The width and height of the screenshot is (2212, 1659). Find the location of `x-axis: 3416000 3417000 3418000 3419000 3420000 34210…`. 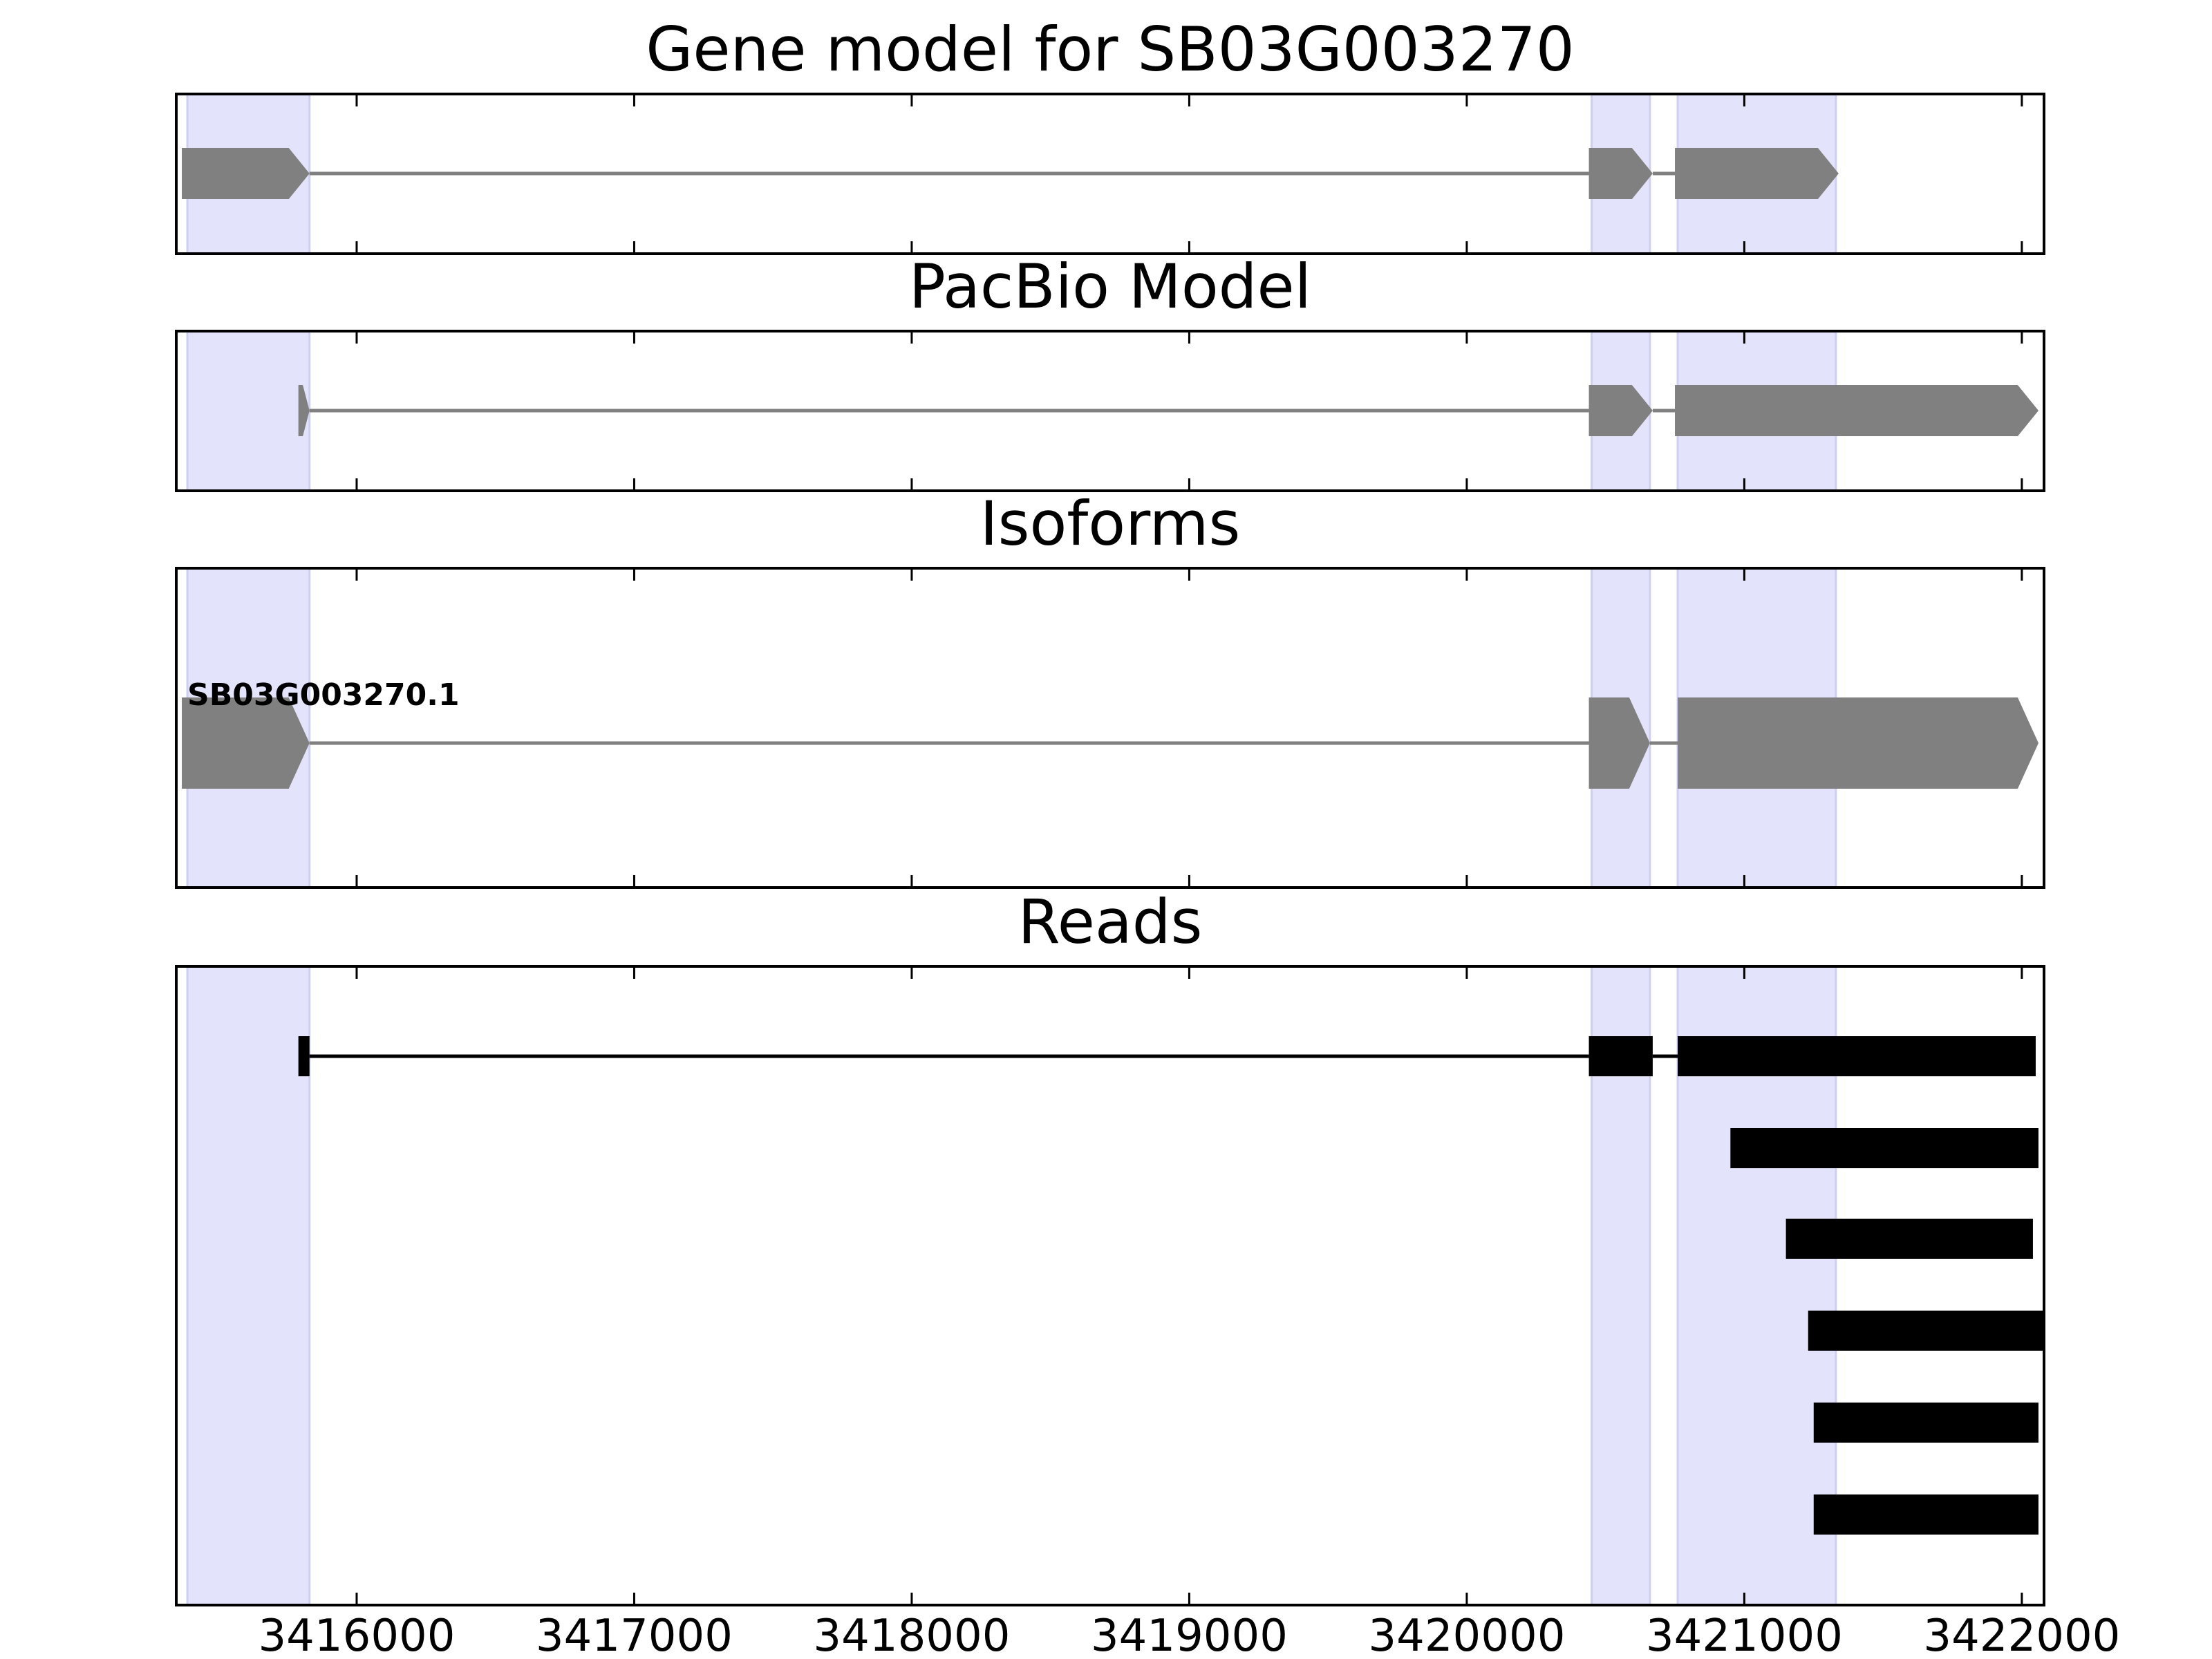

x-axis: 3416000 3417000 3418000 3419000 3420000 34210… is located at coordinates (1189, 1635).